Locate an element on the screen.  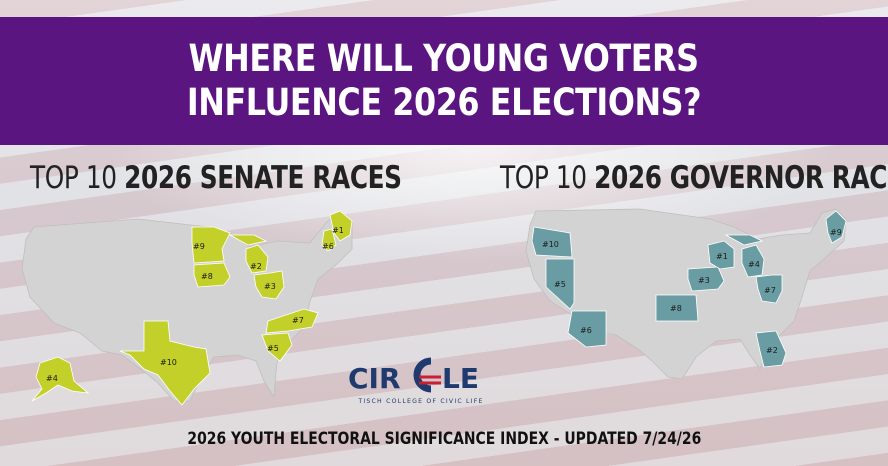
senate-texas is located at coordinates (165, 363).